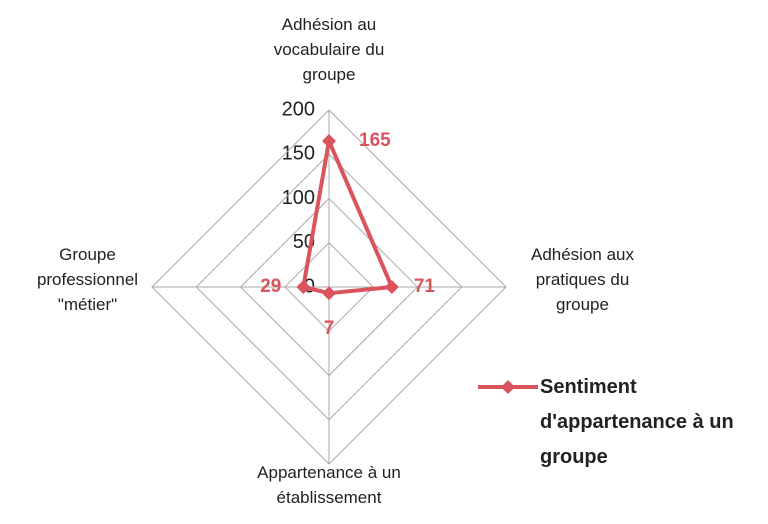 The image size is (768, 524). What do you see at coordinates (270, 286) in the screenshot?
I see `data-label: 29` at bounding box center [270, 286].